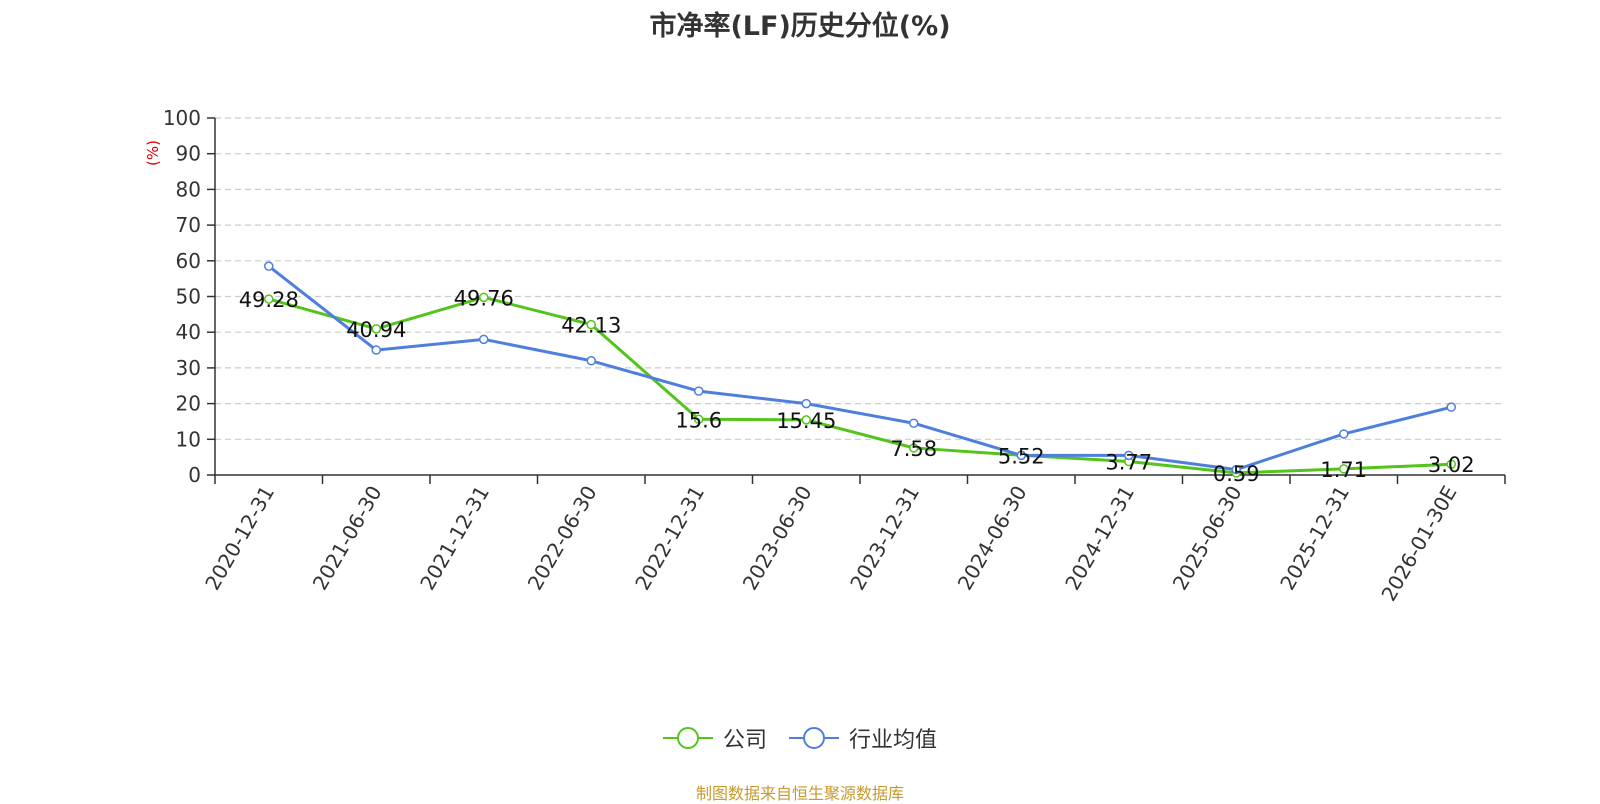 This screenshot has height=804, width=1600. What do you see at coordinates (188, 332) in the screenshot?
I see `y-tick-label: 40` at bounding box center [188, 332].